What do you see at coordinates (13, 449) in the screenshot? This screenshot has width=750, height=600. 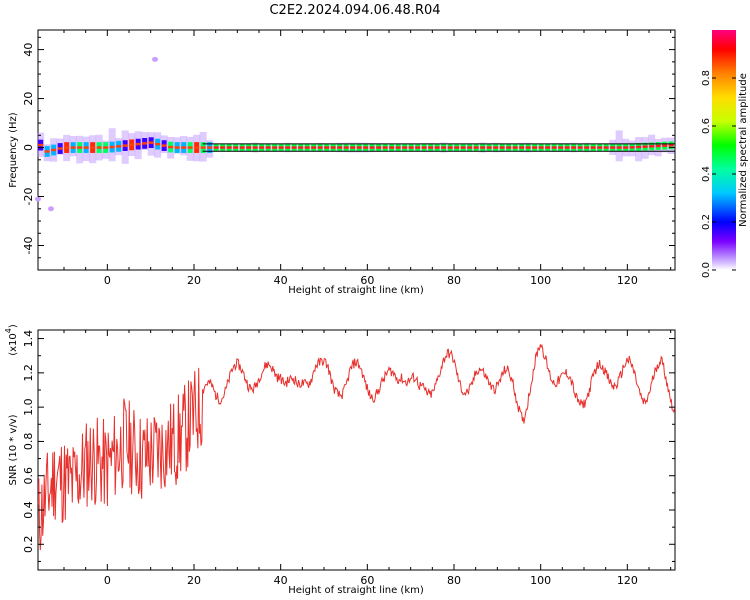 I see `snr-ylabel: SNR (10 * v/v)` at bounding box center [13, 449].